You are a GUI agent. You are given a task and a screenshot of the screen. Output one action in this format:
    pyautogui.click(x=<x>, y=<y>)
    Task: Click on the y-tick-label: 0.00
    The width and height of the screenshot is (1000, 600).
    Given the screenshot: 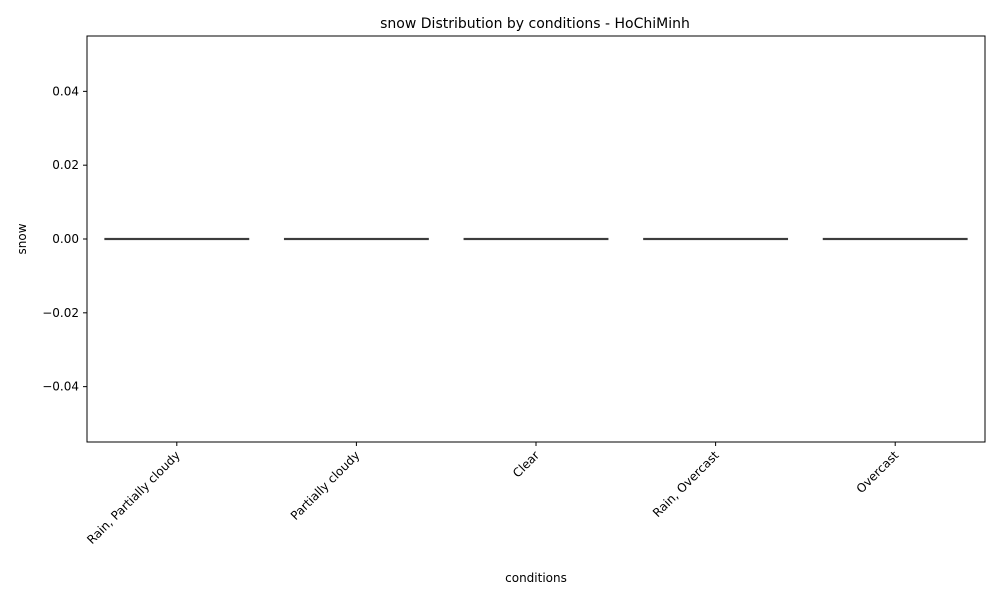 What is the action you would take?
    pyautogui.click(x=65, y=239)
    